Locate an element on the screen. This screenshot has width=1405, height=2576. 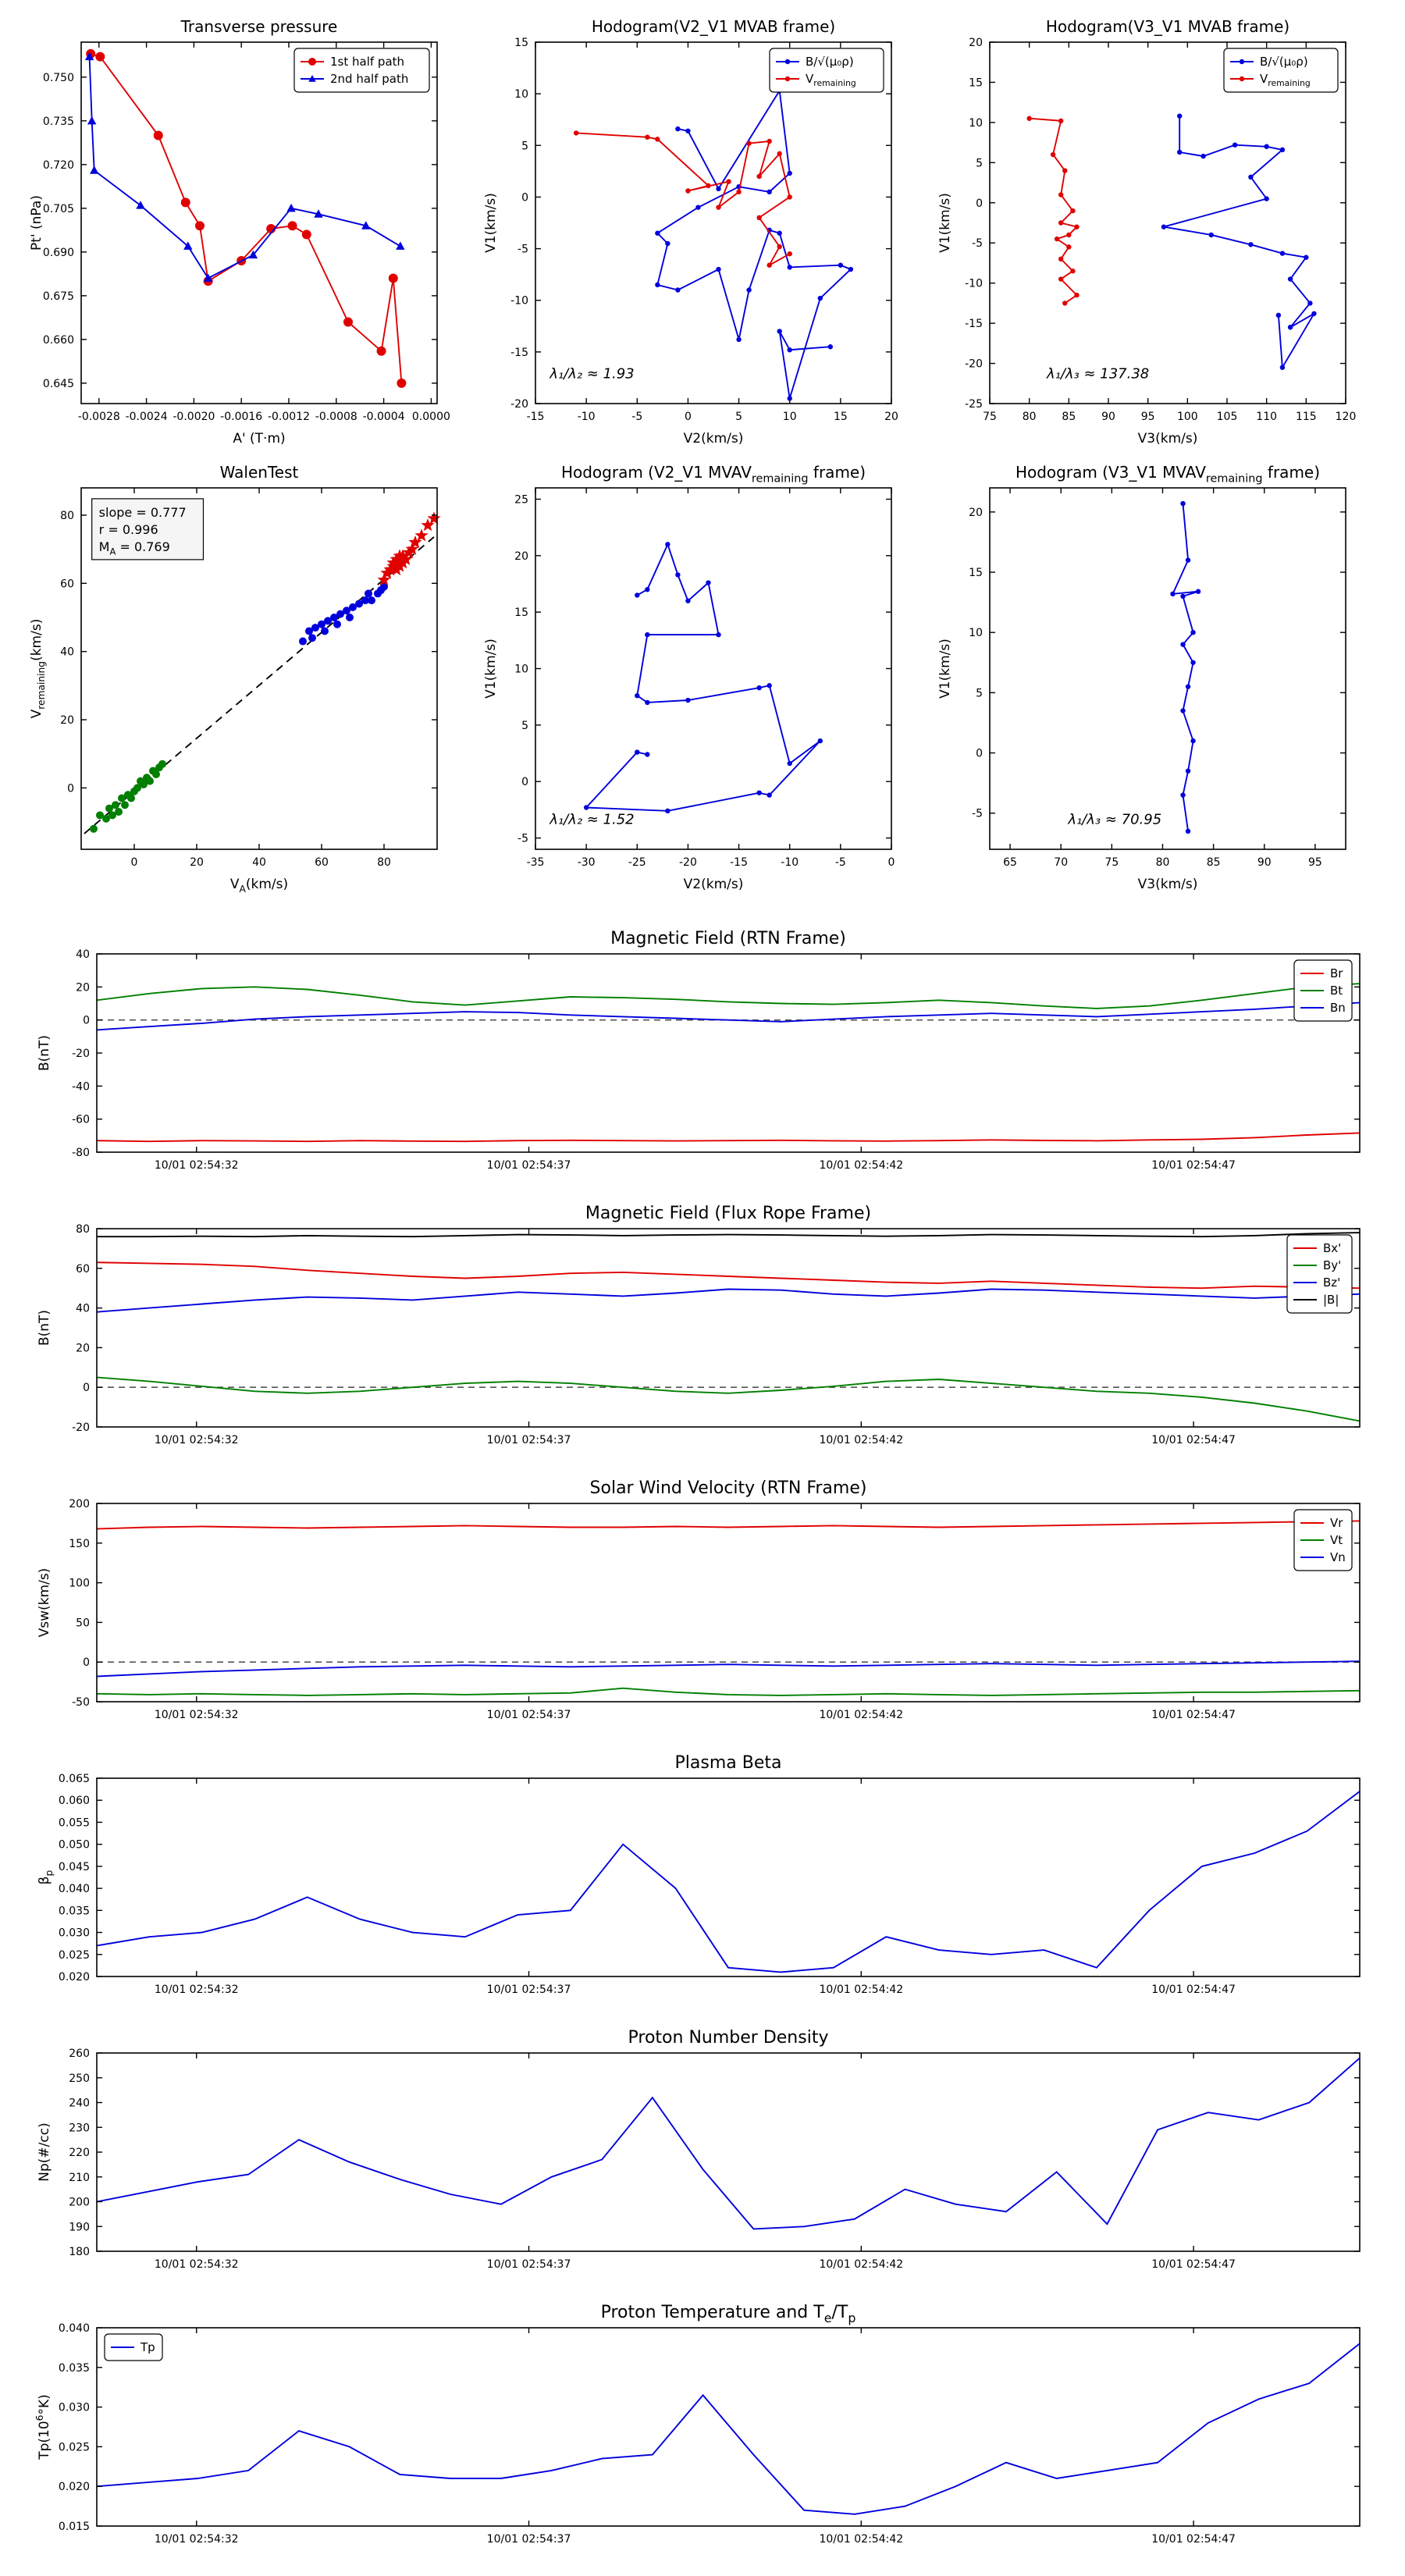
y-tick-label: 0.050 is located at coordinates (74, 1845).